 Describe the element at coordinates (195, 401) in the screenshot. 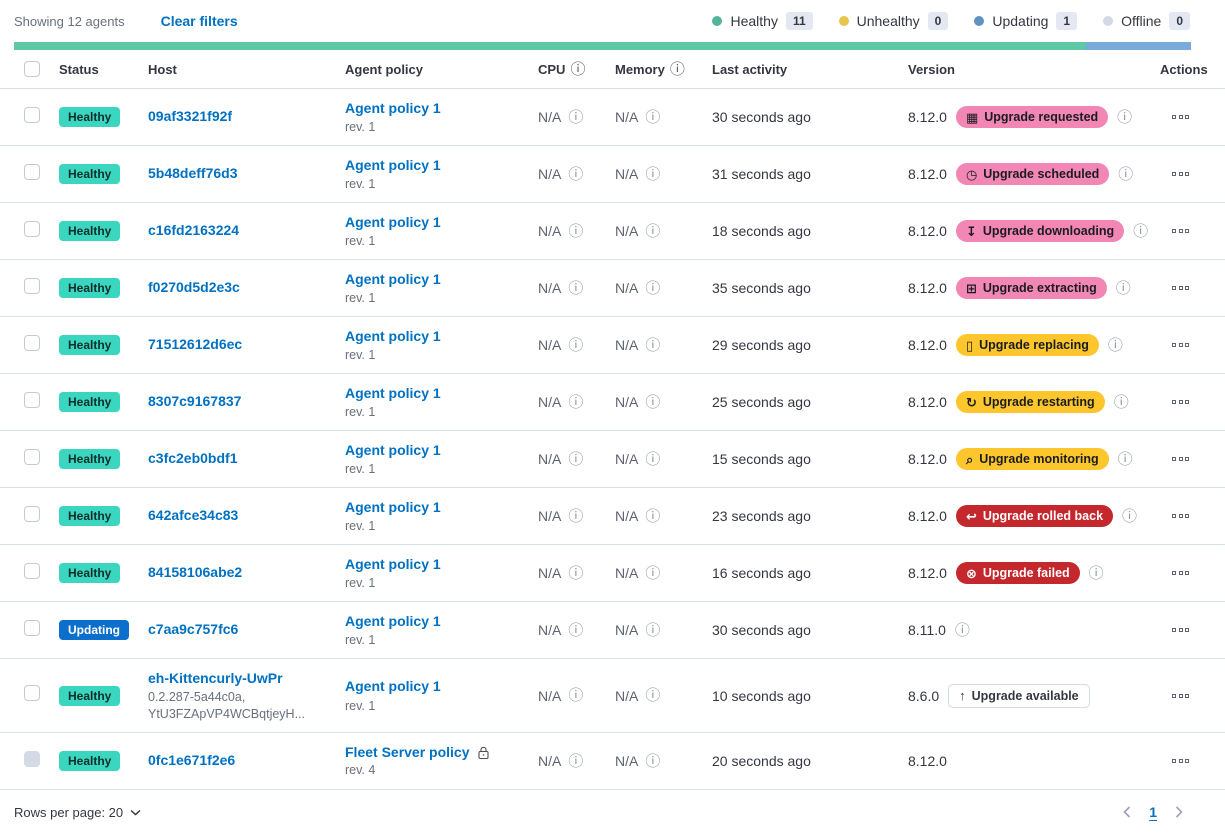

I see `host-link: 8307c9167837` at that location.